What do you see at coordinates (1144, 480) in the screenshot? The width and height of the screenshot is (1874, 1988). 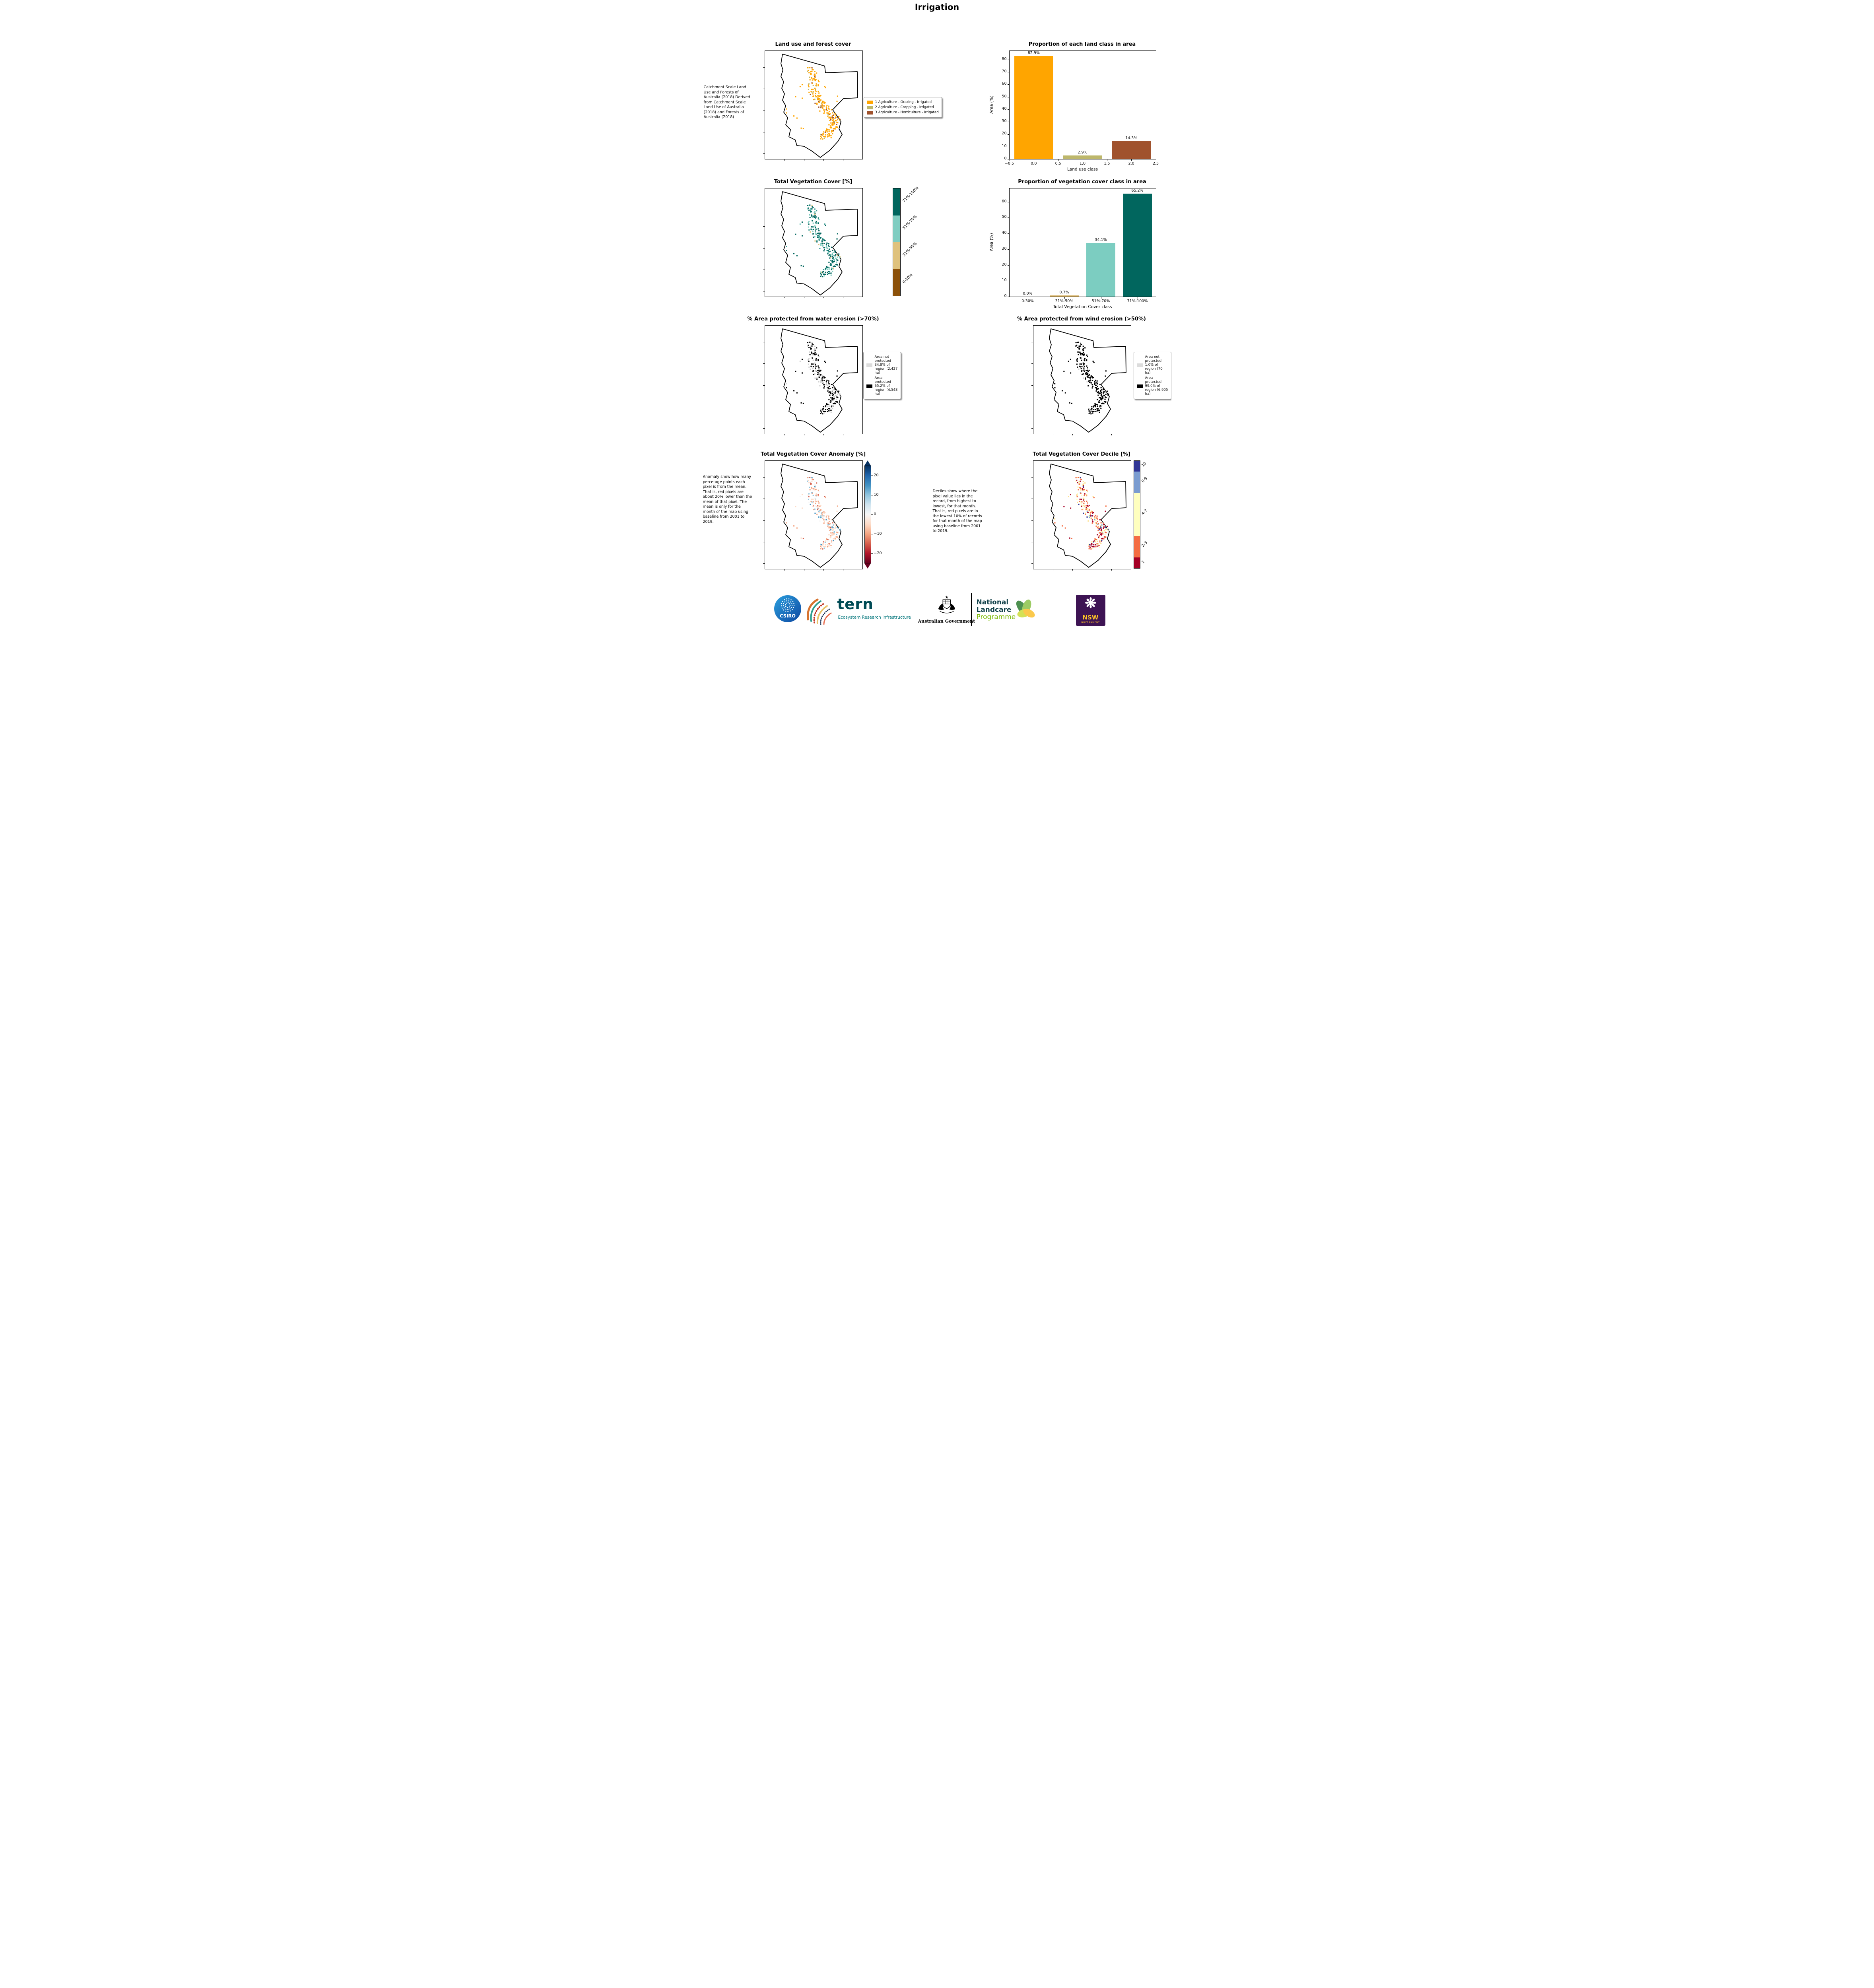 I see `colorbar-tick-label: 8-9` at bounding box center [1144, 480].